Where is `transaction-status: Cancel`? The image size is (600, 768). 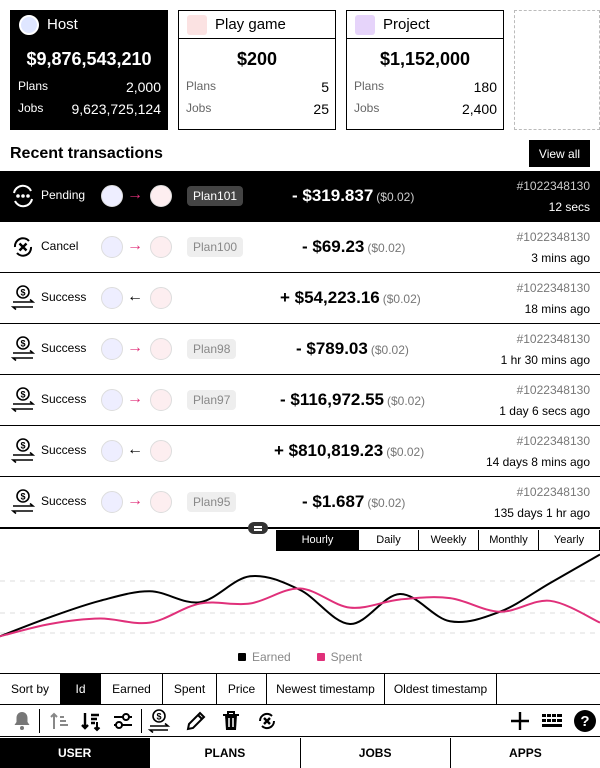
transaction-status: Cancel is located at coordinates (60, 246).